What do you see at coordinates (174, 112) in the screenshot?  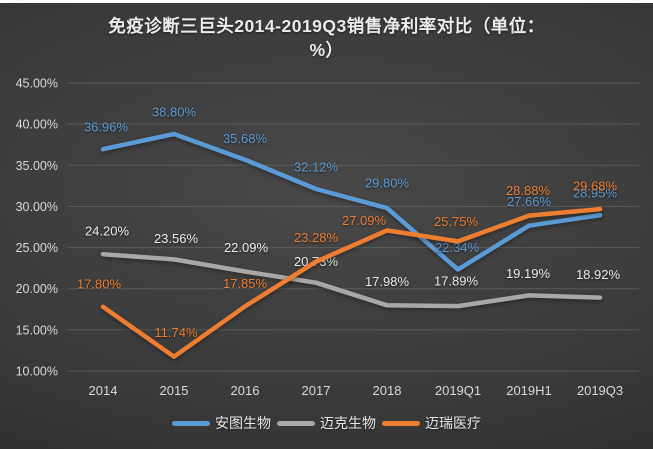 I see `data-label-安图生物-2015: 38.80%` at bounding box center [174, 112].